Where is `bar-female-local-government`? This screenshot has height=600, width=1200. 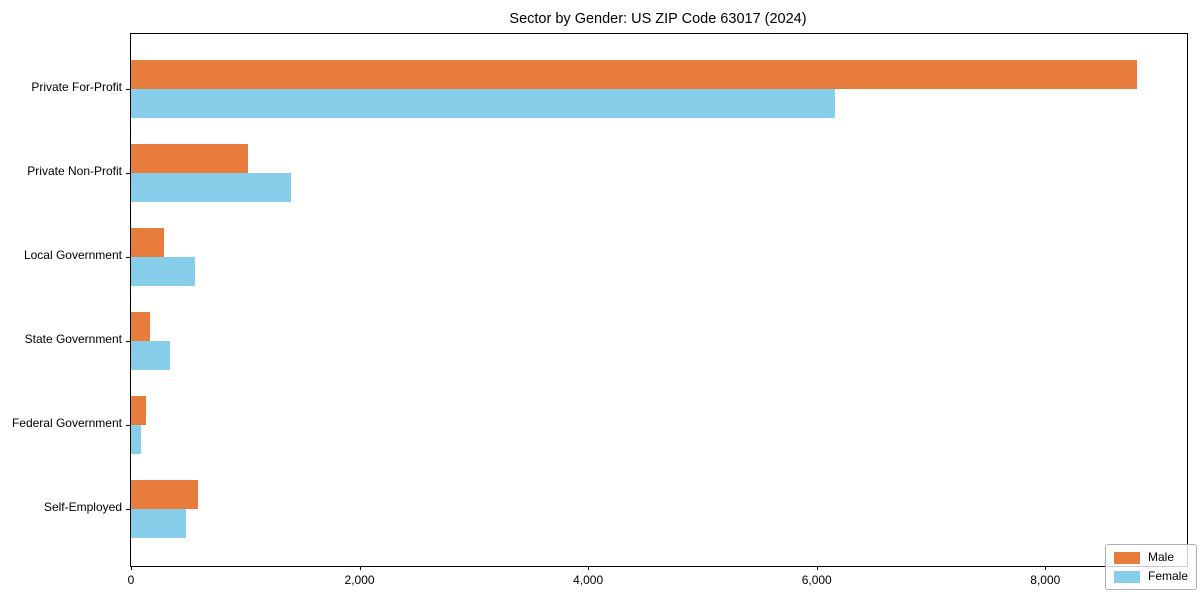 bar-female-local-government is located at coordinates (163, 271).